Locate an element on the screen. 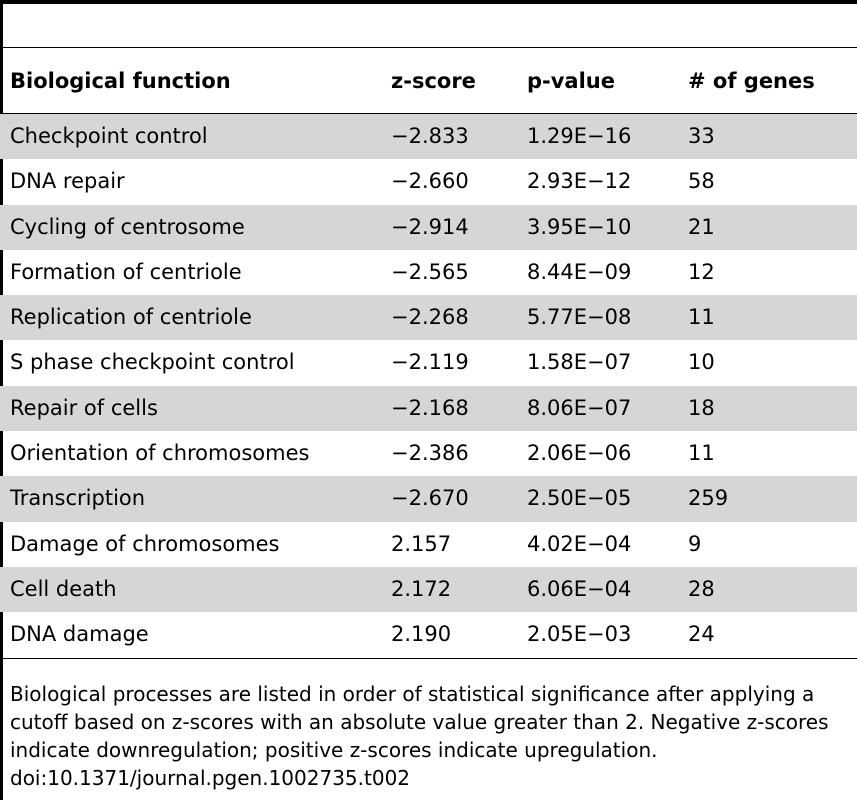 Image resolution: width=857 pixels, height=800 pixels. cell-z-score: −2.833 is located at coordinates (430, 136).